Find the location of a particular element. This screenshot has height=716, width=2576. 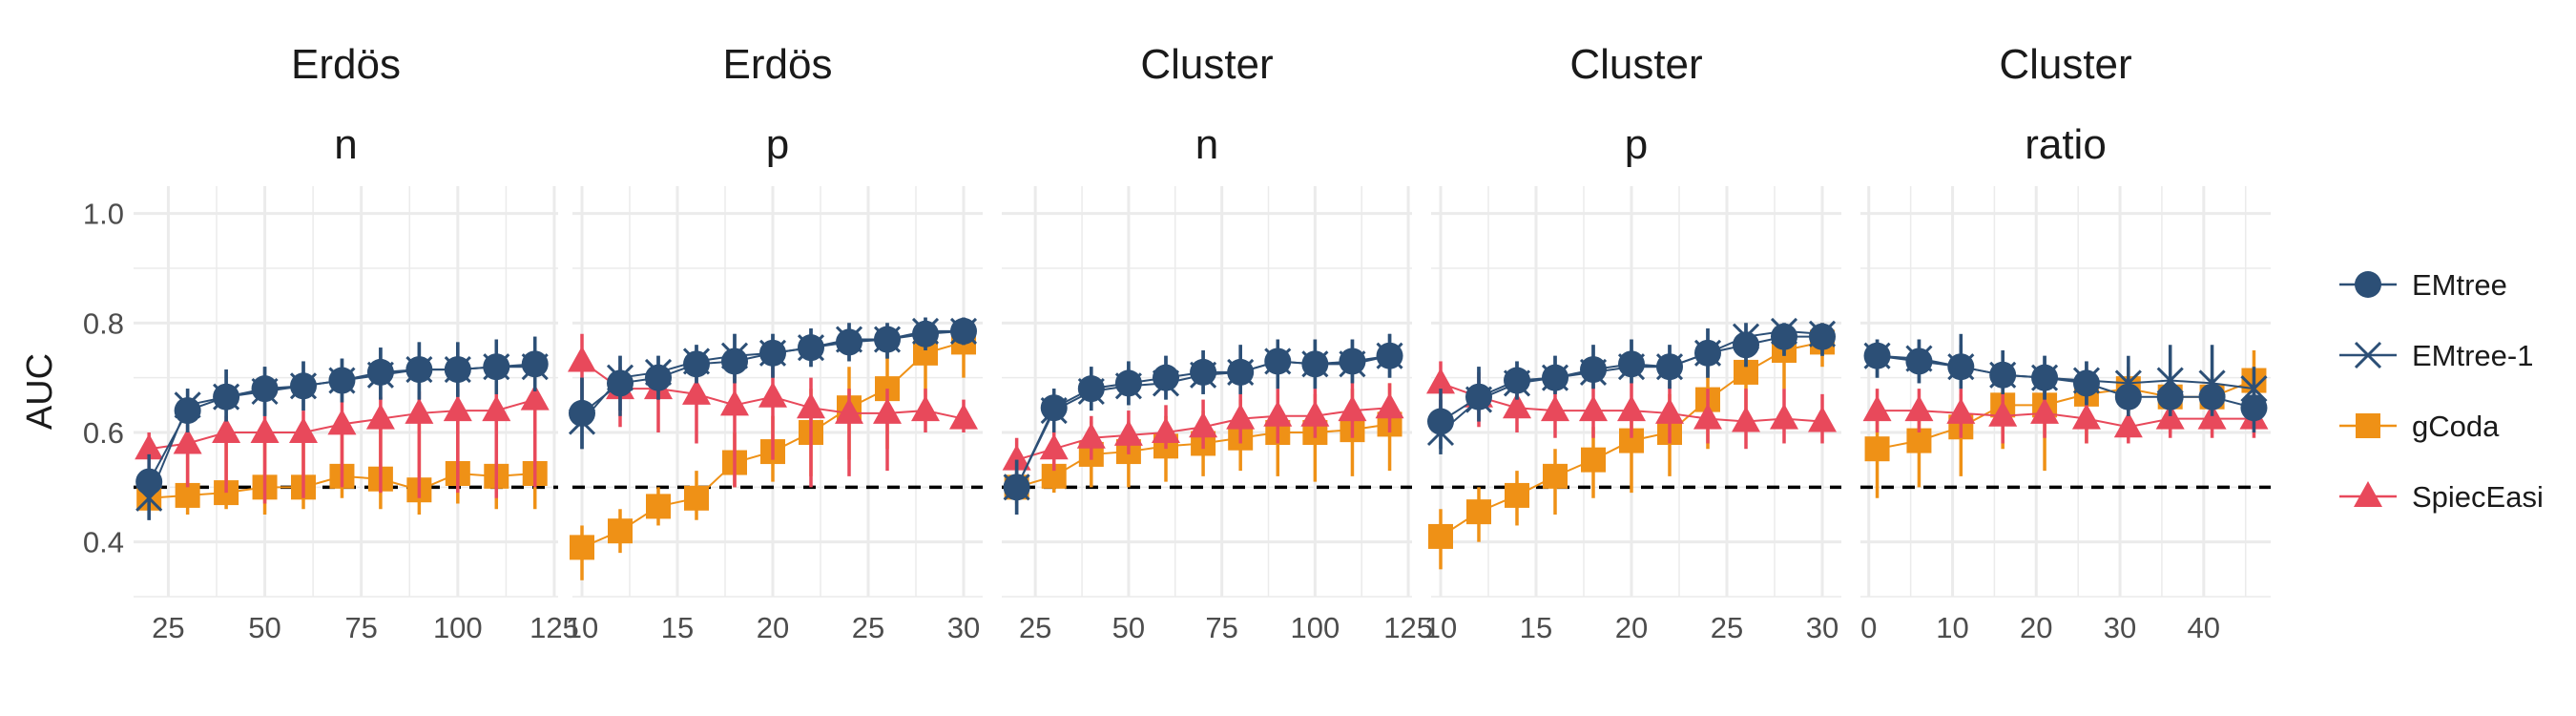

legend-label: SpiecEasi is located at coordinates (2478, 497).